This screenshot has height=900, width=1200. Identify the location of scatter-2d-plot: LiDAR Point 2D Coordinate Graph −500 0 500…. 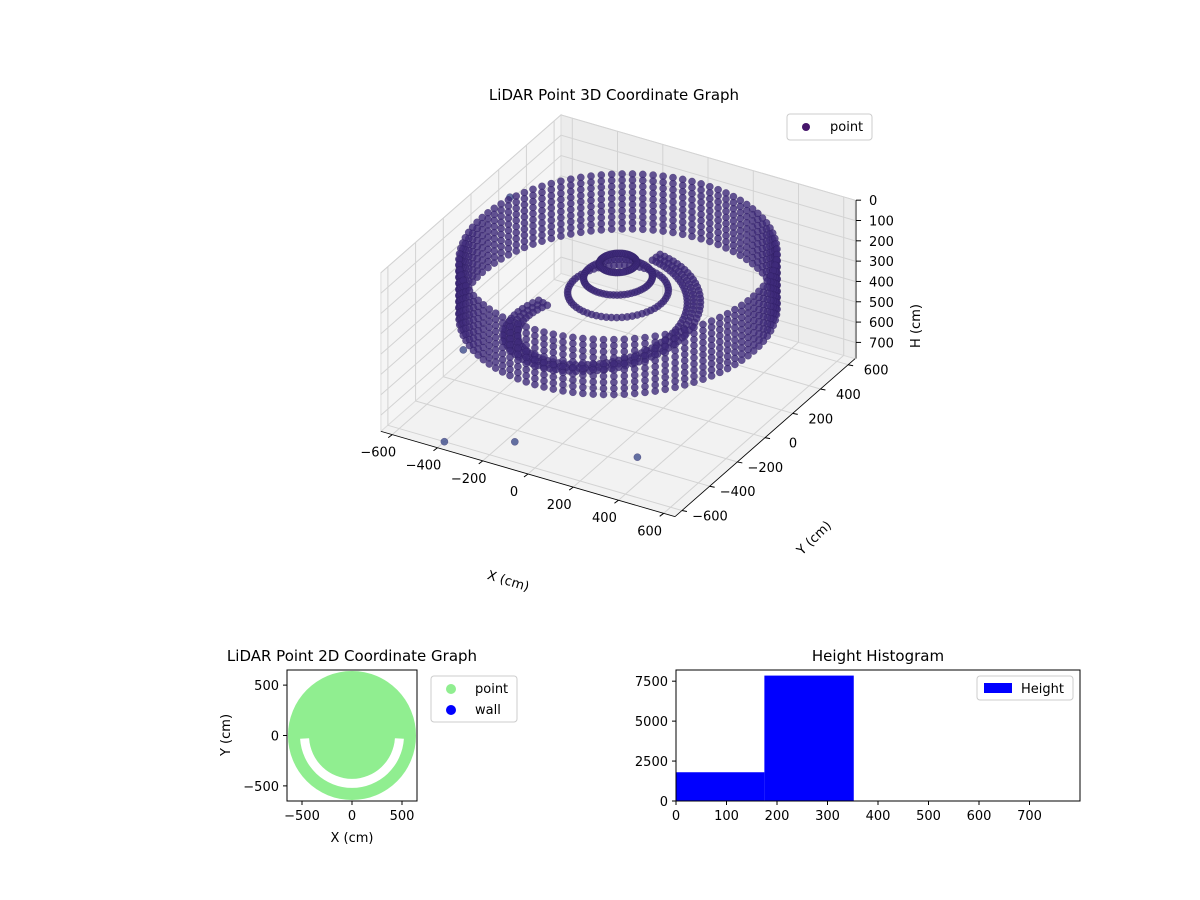
(368, 746).